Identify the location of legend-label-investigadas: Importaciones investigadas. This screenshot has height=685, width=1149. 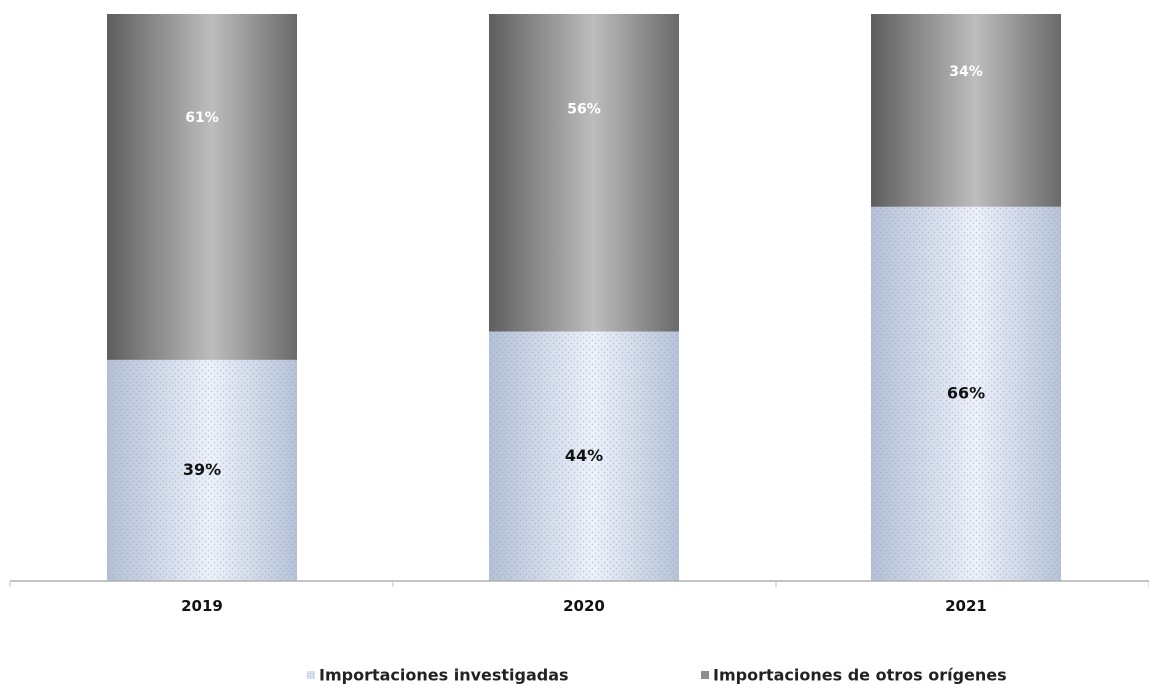
(444, 675).